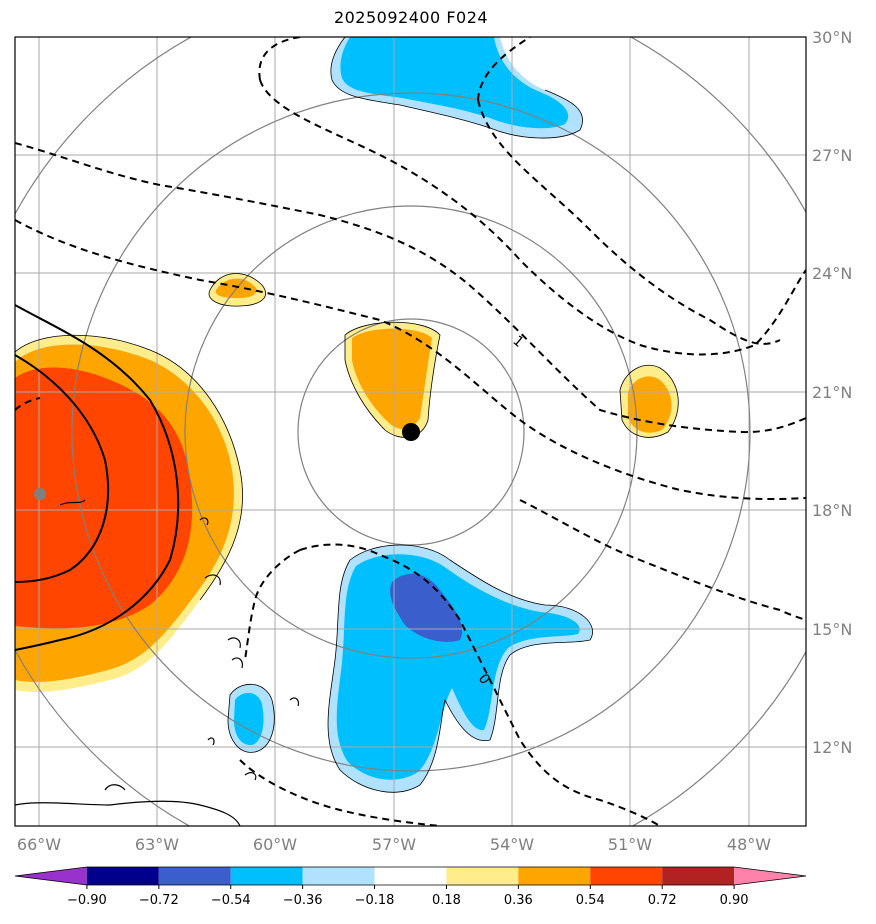  What do you see at coordinates (734, 900) in the screenshot?
I see `colorbar-tick-label: 0.90` at bounding box center [734, 900].